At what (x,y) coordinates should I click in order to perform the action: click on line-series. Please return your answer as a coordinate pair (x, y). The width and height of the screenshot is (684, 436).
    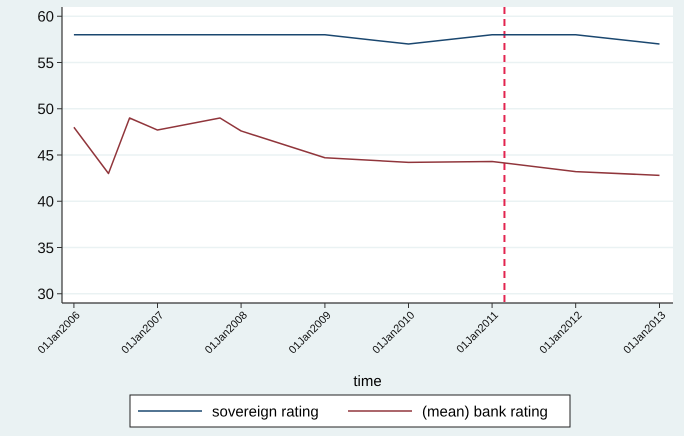
    Looking at the image, I should click on (366, 146).